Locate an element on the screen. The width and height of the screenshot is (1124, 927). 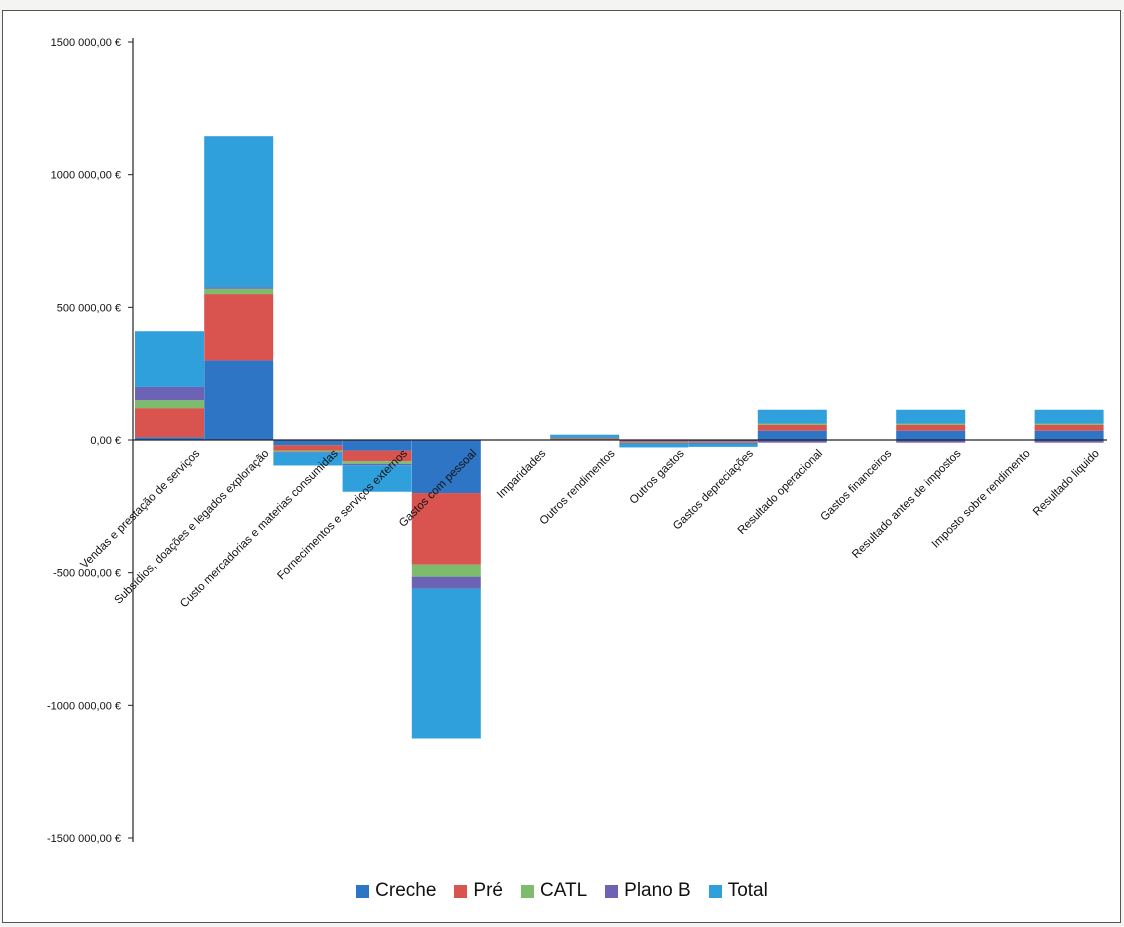
legend: Creche Pré CATL Plano B Total is located at coordinates (562, 891).